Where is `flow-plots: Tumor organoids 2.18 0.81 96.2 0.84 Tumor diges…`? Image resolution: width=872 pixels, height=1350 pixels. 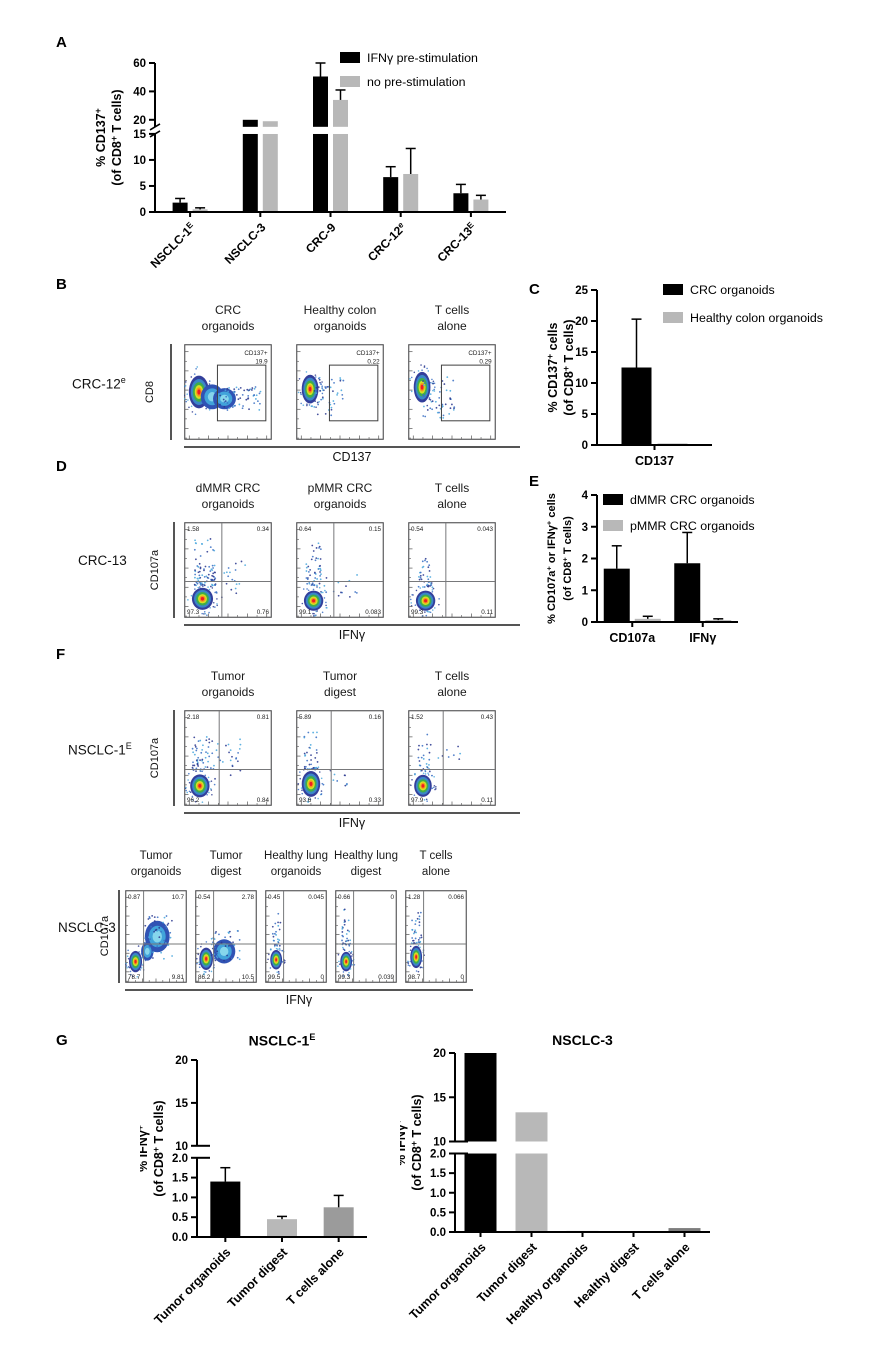
flow-plots: Tumor organoids 2.18 0.81 96.2 0.84 Tumor diges… is located at coordinates (340, 737).